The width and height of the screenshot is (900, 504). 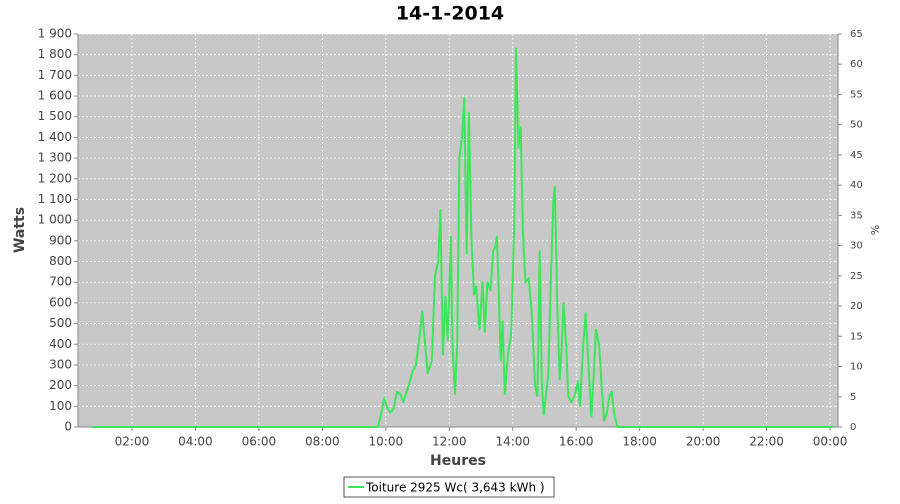 What do you see at coordinates (55, 178) in the screenshot?
I see `y-tick-label: 1 200` at bounding box center [55, 178].